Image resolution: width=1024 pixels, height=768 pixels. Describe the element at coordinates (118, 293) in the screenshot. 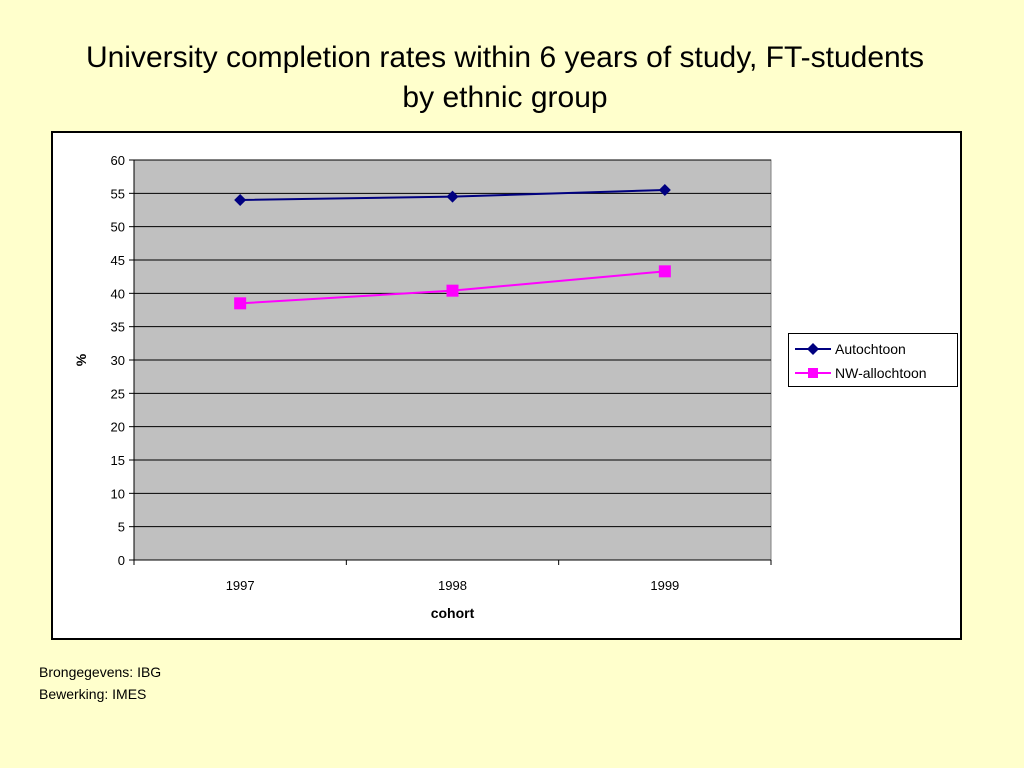

I see `y-tick-label: 40` at that location.